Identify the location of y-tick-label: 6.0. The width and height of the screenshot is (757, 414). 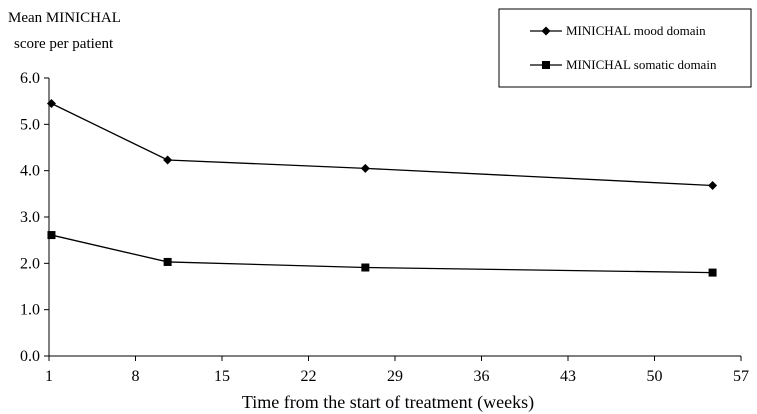
(30, 78).